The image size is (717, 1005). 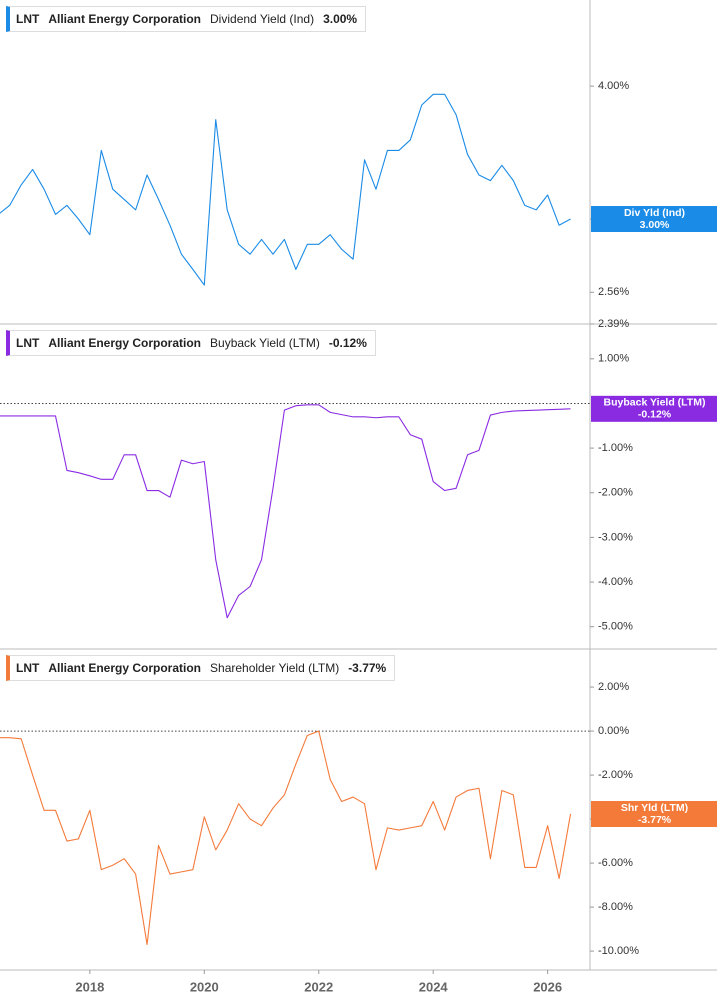 I want to click on x-tick-label: 2022, so click(x=318, y=986).